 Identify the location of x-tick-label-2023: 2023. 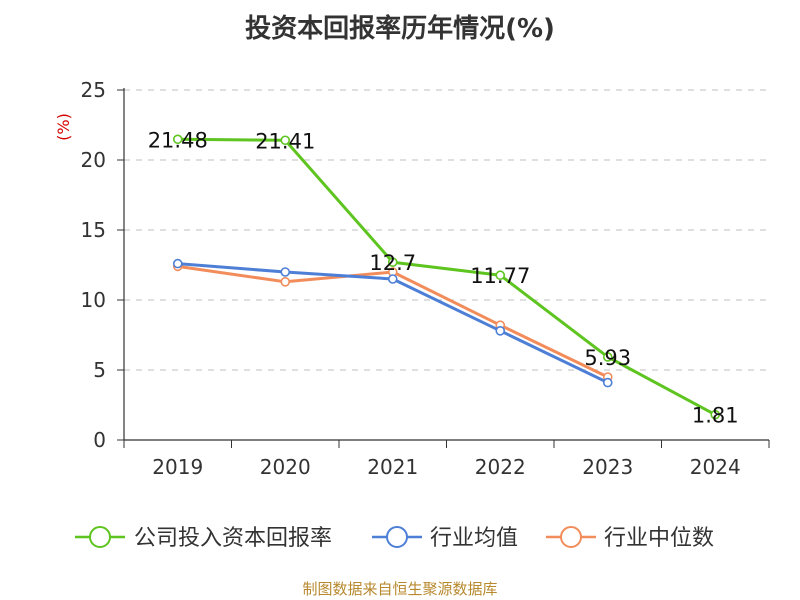
(607, 467).